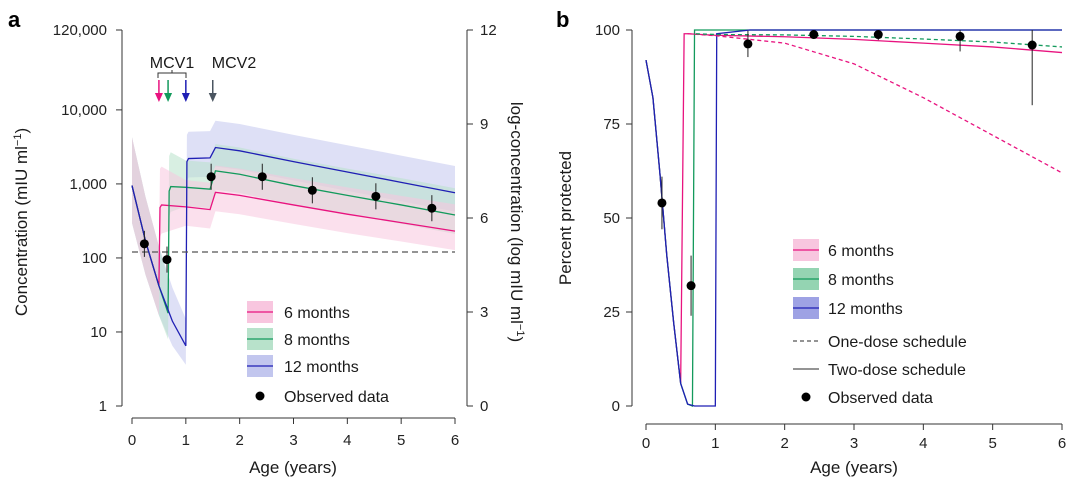 This screenshot has width=1080, height=485. I want to click on panel-b-y-label: Percent protected, so click(565, 218).